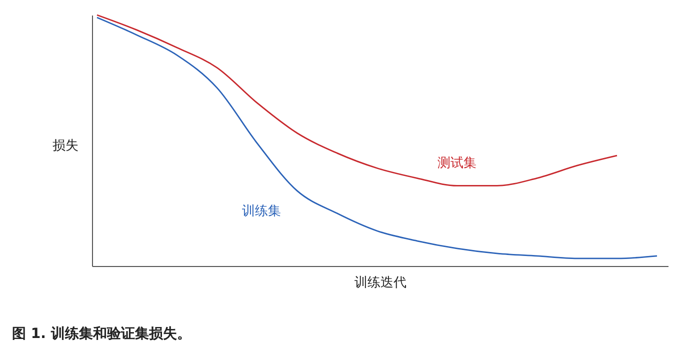 The width and height of the screenshot is (692, 359). I want to click on x-axis-title: 训练迭代, so click(380, 283).